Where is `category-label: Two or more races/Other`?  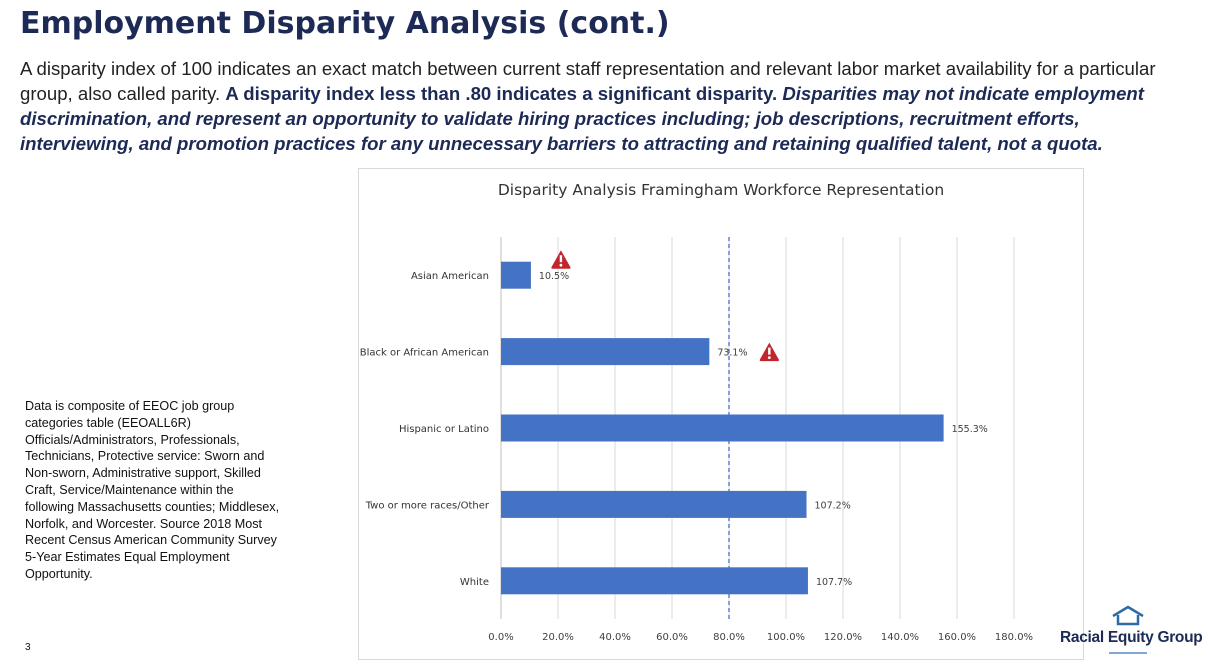 category-label: Two or more races/Other is located at coordinates (427, 505).